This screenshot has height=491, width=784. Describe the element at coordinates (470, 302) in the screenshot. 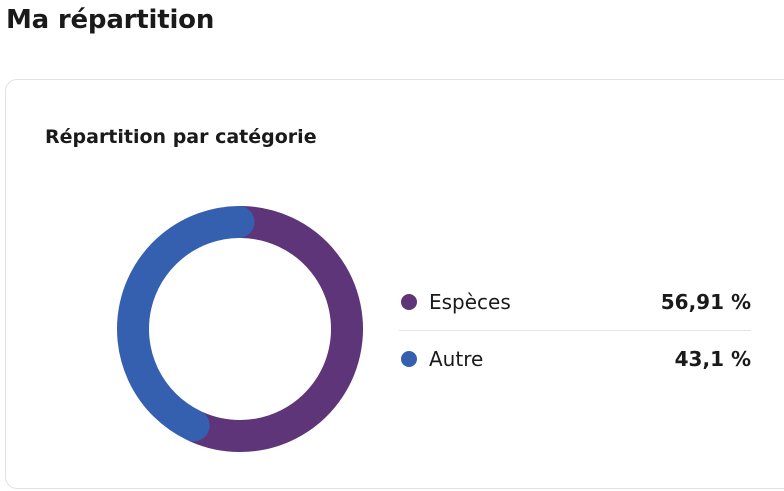

I see `legend-label: Espèces` at that location.